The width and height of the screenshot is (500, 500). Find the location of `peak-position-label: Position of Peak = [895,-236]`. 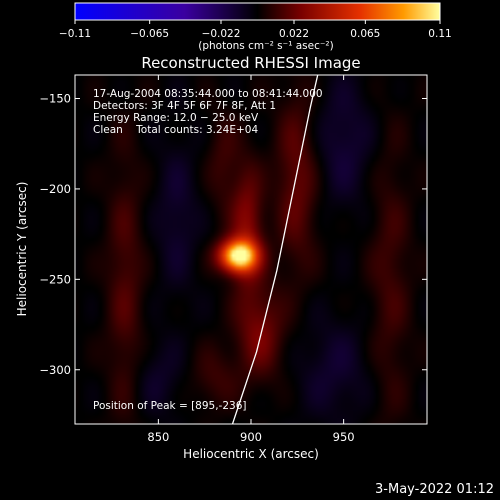

peak-position-label: Position of Peak = [895,-236] is located at coordinates (170, 406).